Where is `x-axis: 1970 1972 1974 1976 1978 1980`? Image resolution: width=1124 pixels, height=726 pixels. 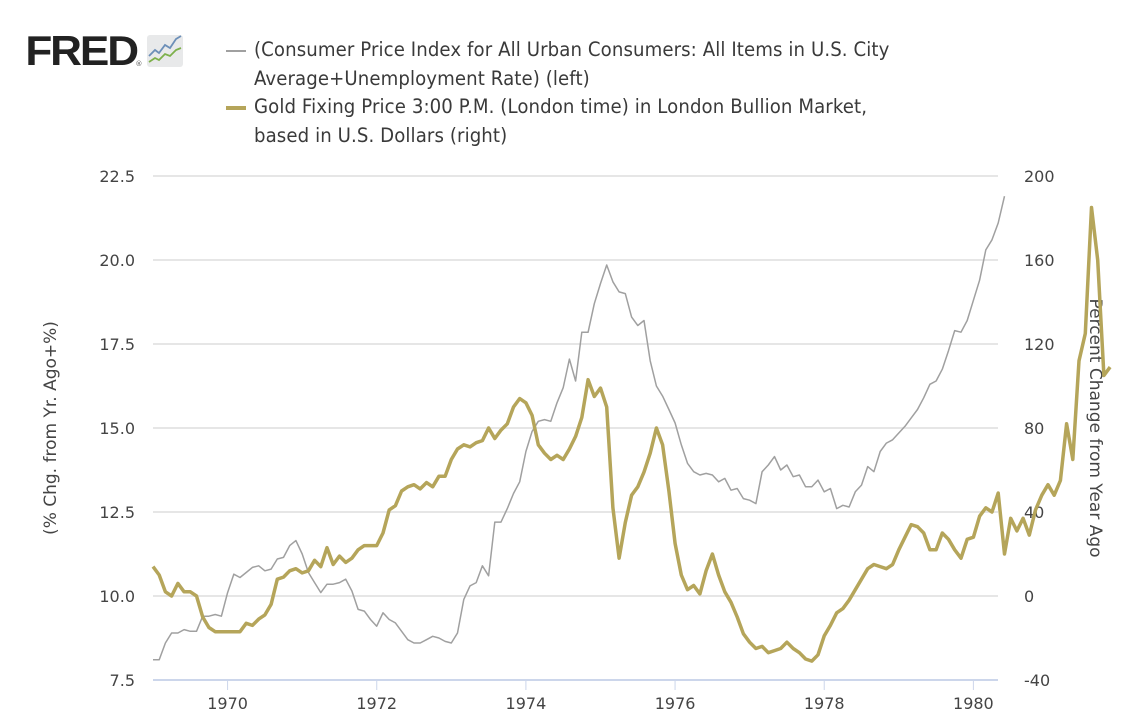 x-axis: 1970 1972 1974 1976 1978 1980 is located at coordinates (575, 696).